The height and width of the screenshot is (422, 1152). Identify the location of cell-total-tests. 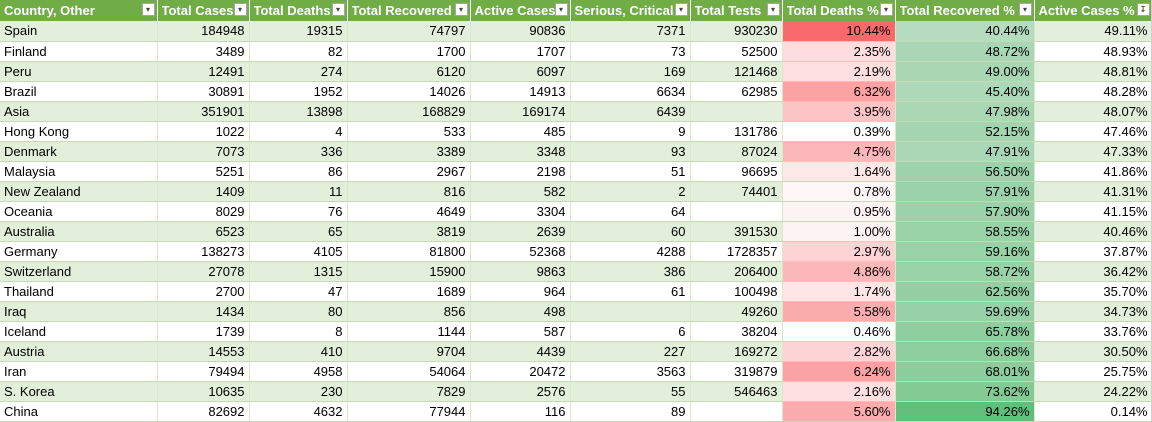
(736, 111).